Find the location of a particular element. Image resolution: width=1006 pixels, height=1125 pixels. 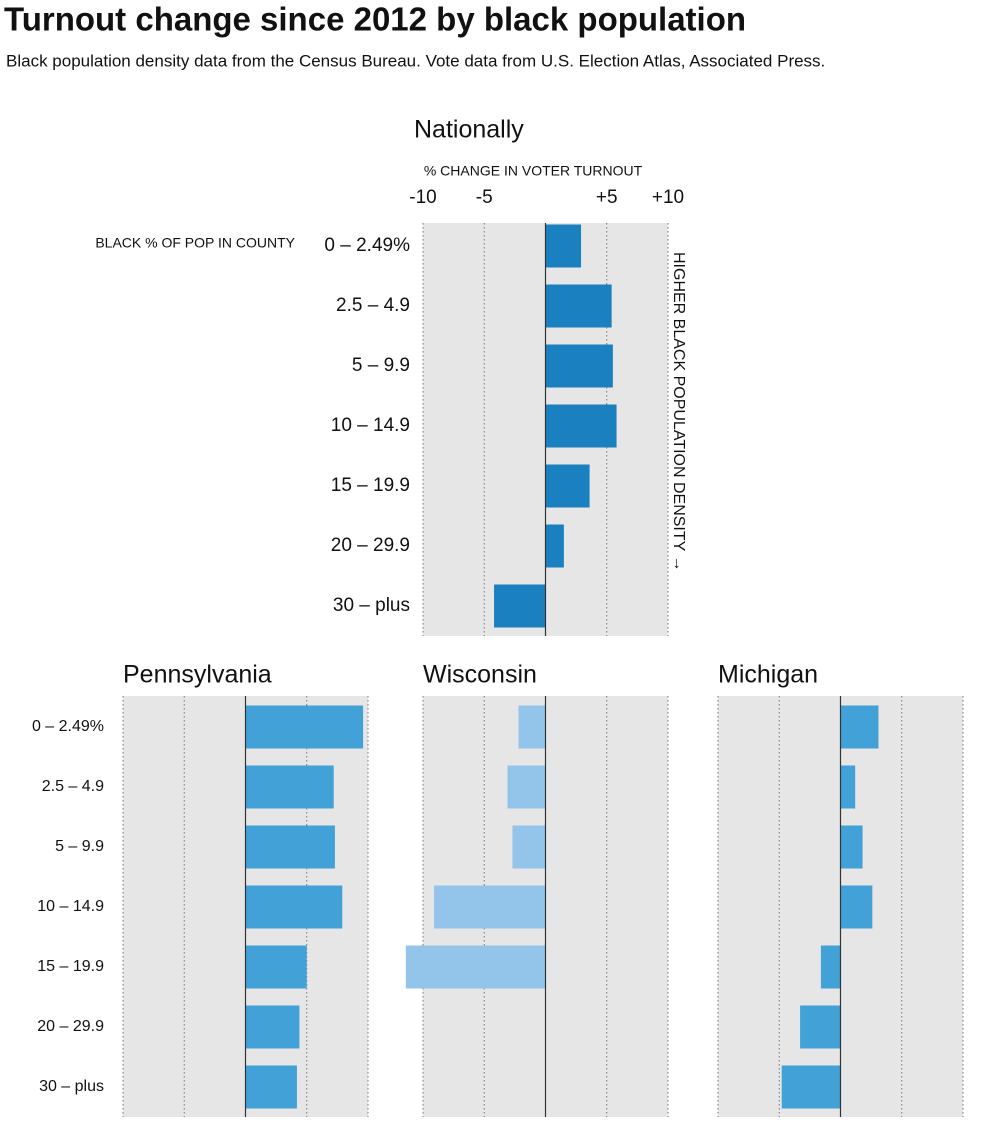

y-axis-label: BLACK % OF POP IN COUNTY is located at coordinates (195, 243).